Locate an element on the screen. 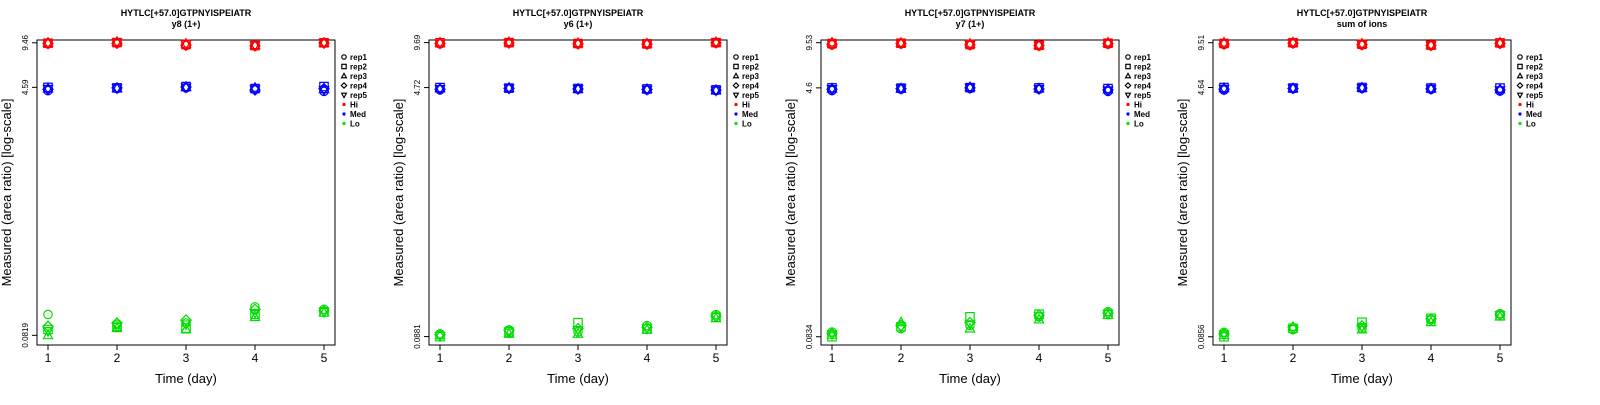 The width and height of the screenshot is (1600, 405). legend-label: Med is located at coordinates (1534, 114).